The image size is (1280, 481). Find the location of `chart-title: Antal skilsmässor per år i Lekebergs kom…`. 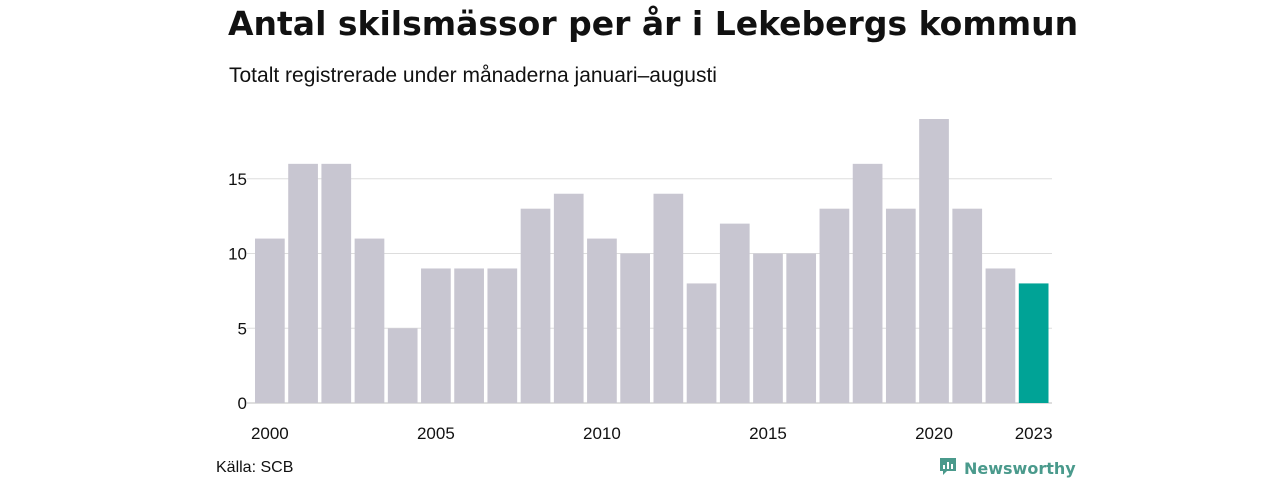

chart-title: Antal skilsmässor per år i Lekebergs kom… is located at coordinates (653, 23).